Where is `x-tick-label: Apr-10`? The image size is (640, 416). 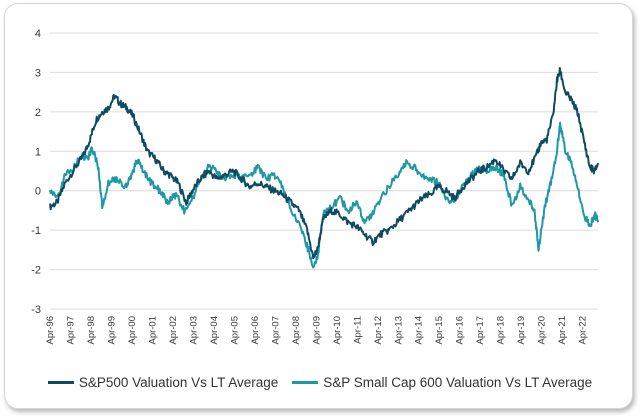 x-tick-label: Apr-10 is located at coordinates (337, 330).